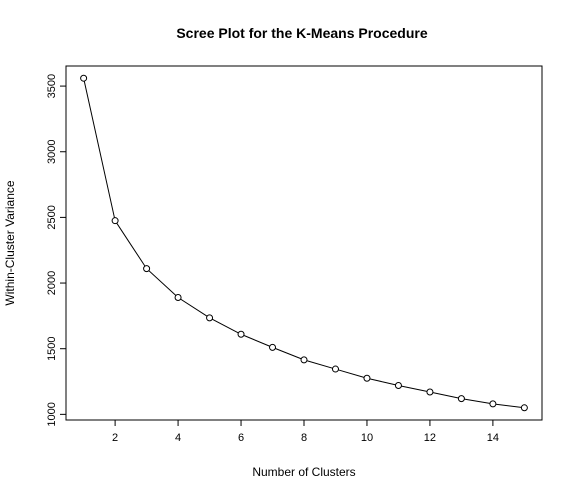 This screenshot has width=576, height=497. I want to click on x-axis: 2 4 6 8 10 12 14, so click(305, 432).